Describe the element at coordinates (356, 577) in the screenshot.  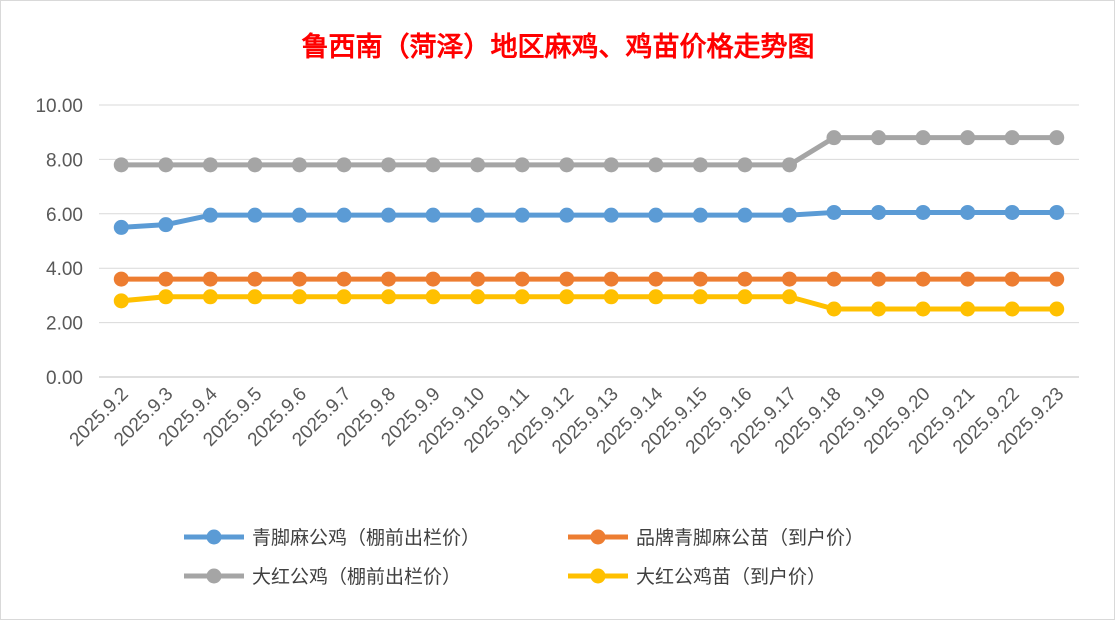
I see `legend-label: 大红公鸡（棚前出栏价）` at that location.